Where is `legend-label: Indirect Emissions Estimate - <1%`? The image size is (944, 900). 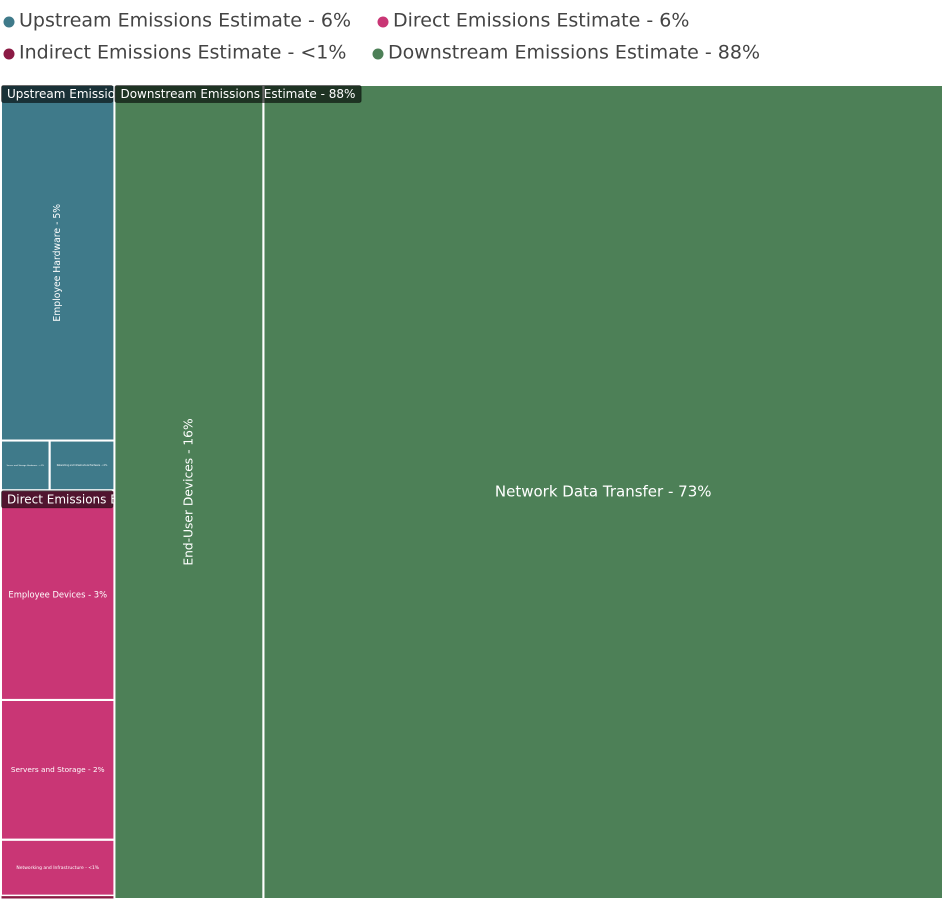
legend-label: Indirect Emissions Estimate - <1% is located at coordinates (182, 53).